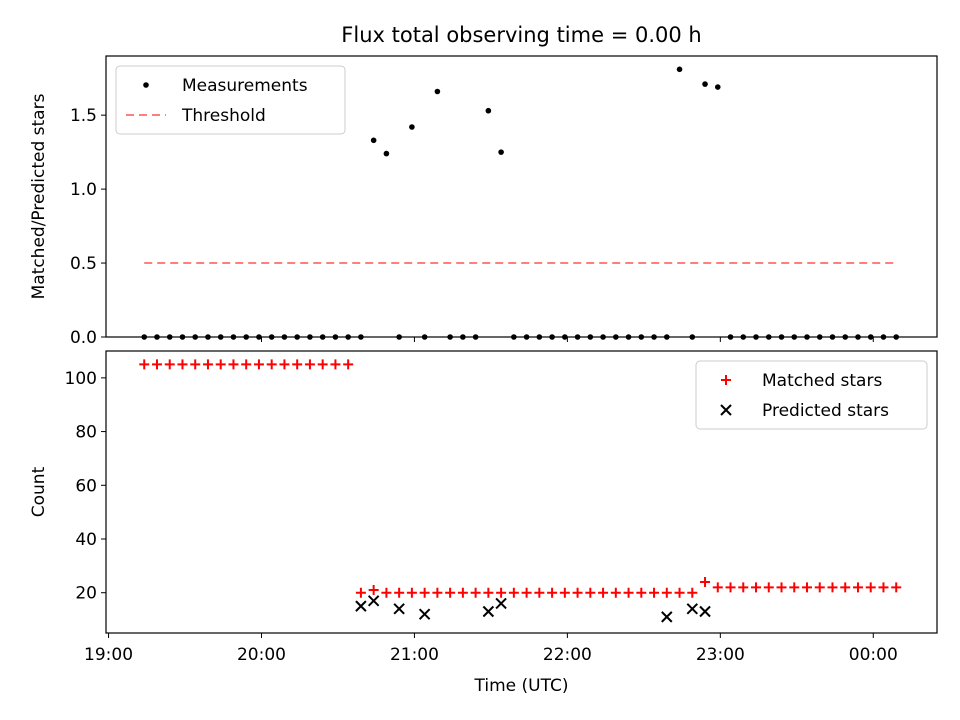 The image size is (960, 720). I want to click on series-predicted-stars, so click(533, 609).